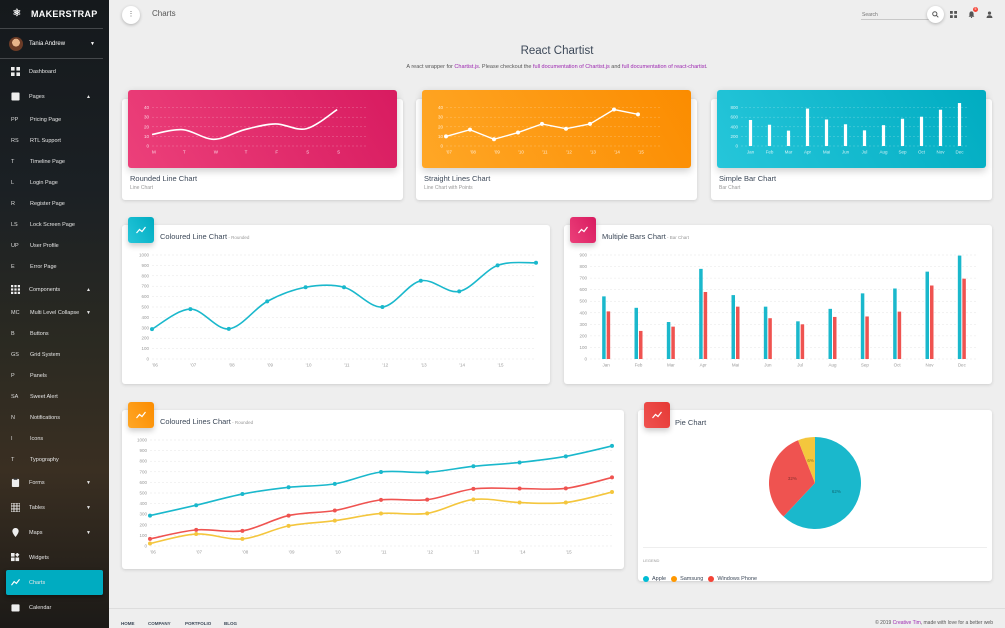 This screenshot has width=1005, height=628. What do you see at coordinates (143, 471) in the screenshot?
I see `y-tick-label: 700` at bounding box center [143, 471].